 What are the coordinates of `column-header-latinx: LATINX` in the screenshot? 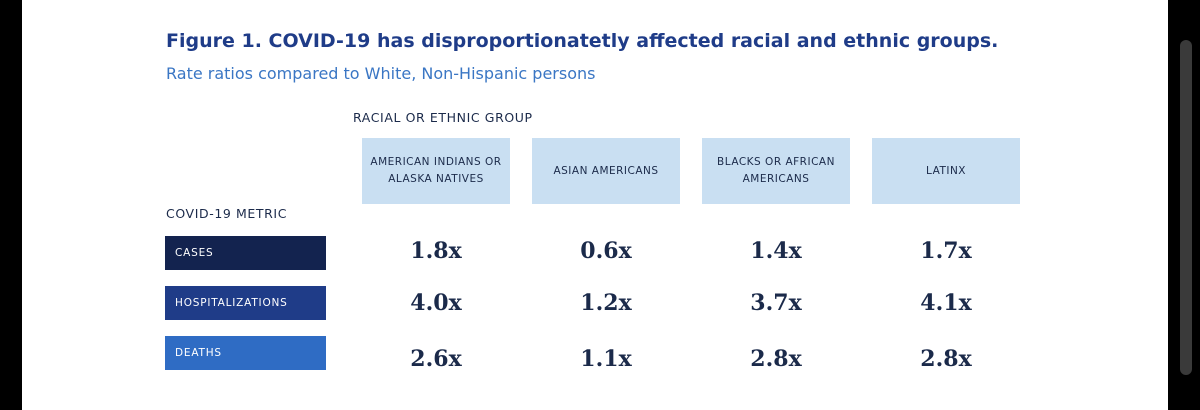 It's located at (946, 171).